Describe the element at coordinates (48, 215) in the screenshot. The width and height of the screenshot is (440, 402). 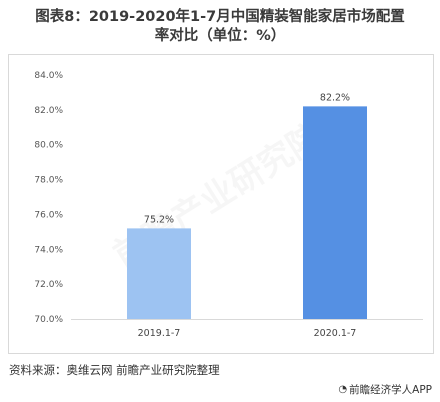
I see `y-tick-label: 76.0%` at that location.